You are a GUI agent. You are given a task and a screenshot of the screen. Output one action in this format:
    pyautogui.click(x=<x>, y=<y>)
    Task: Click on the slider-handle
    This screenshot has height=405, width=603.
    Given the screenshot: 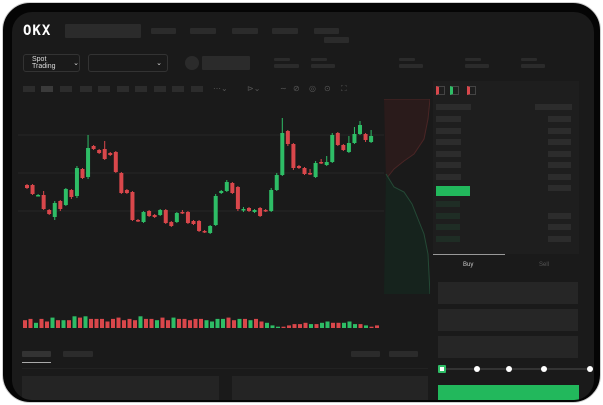 What is the action you would take?
    pyautogui.click(x=442, y=369)
    